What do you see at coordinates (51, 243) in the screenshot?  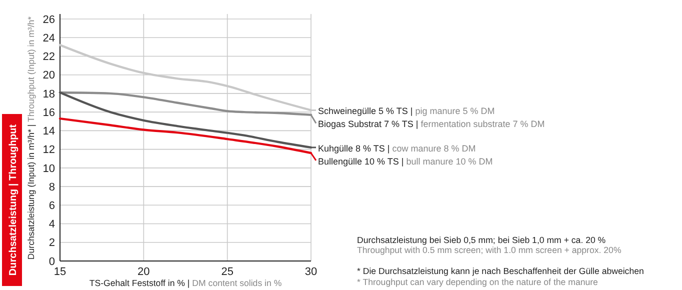 I see `y-tick-label: 2` at bounding box center [51, 243].